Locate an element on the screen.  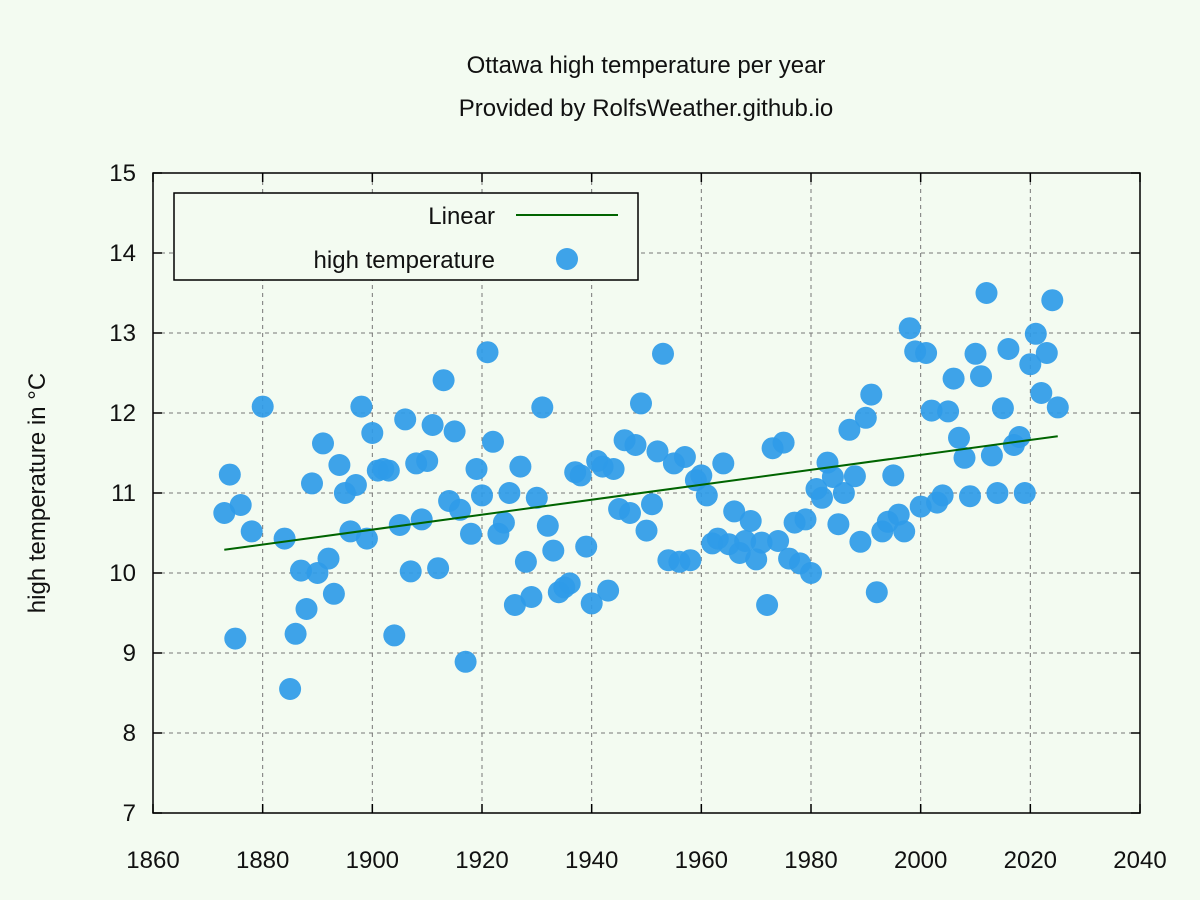
legend-label-high-temperature: high temperature is located at coordinates (404, 260).